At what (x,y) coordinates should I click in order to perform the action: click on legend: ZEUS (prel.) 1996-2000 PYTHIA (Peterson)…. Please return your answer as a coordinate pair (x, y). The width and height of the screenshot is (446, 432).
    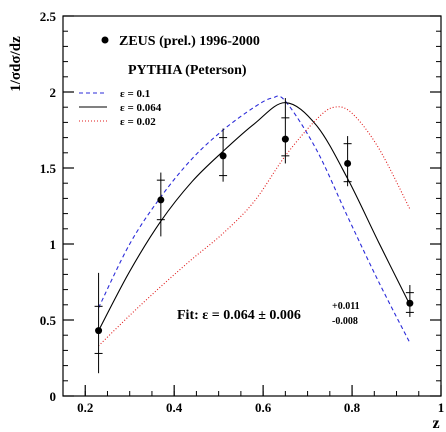
    Looking at the image, I should click on (169, 81).